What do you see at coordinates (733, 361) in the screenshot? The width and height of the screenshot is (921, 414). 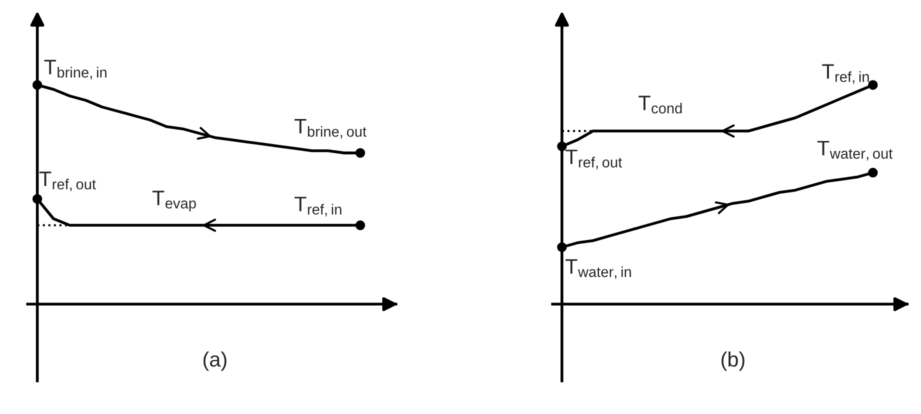 I see `x-axis-title: (b)` at bounding box center [733, 361].